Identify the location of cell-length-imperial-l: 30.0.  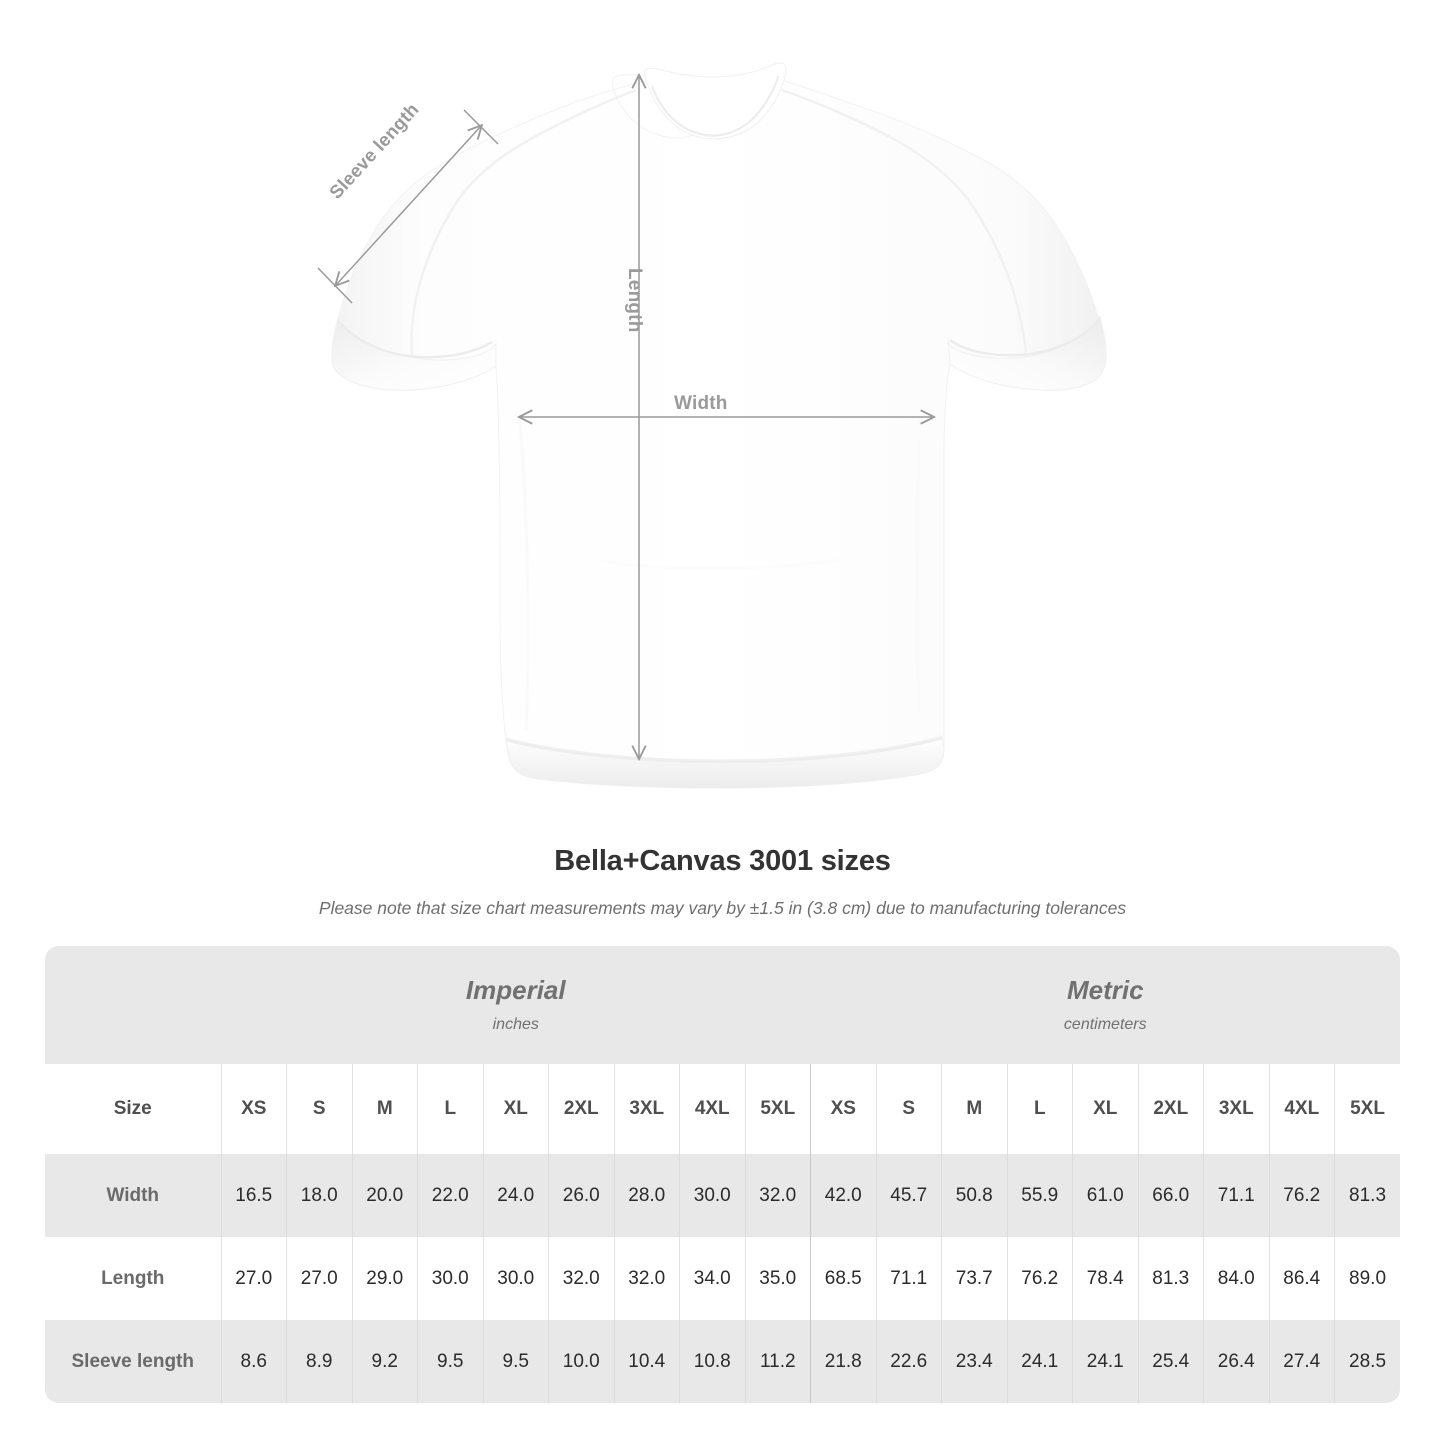
(450, 1278).